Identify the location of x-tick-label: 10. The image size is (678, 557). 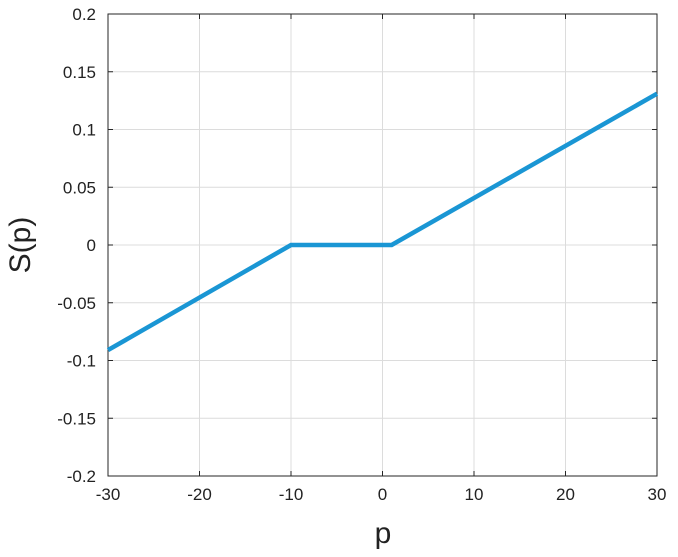
(474, 494).